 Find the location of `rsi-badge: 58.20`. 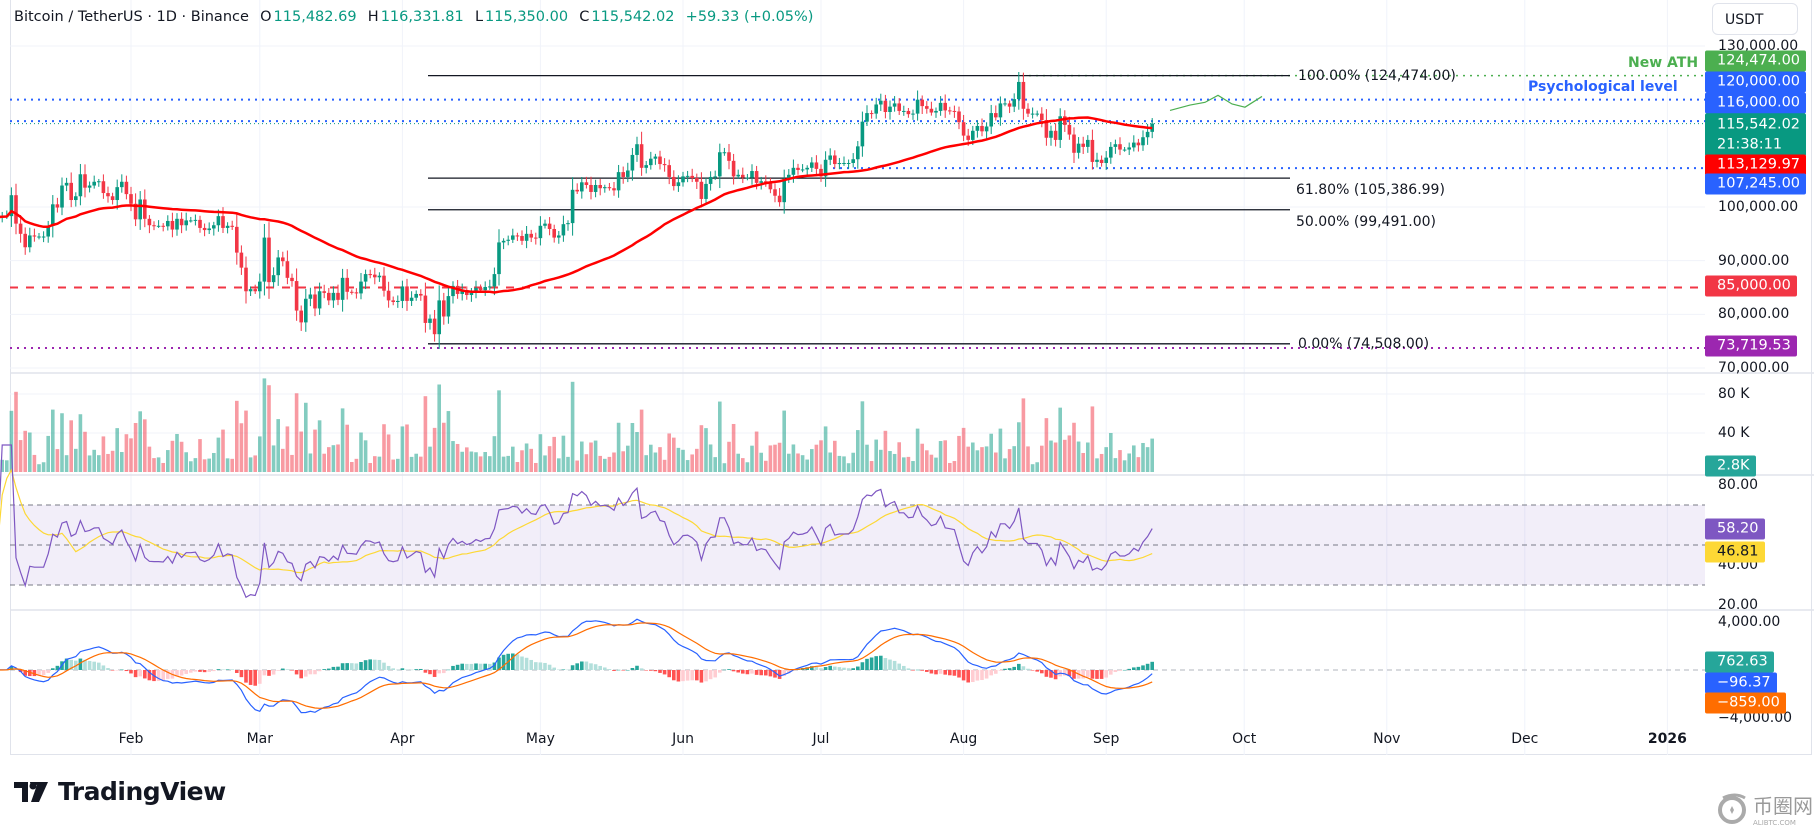

rsi-badge: 58.20 is located at coordinates (1735, 529).